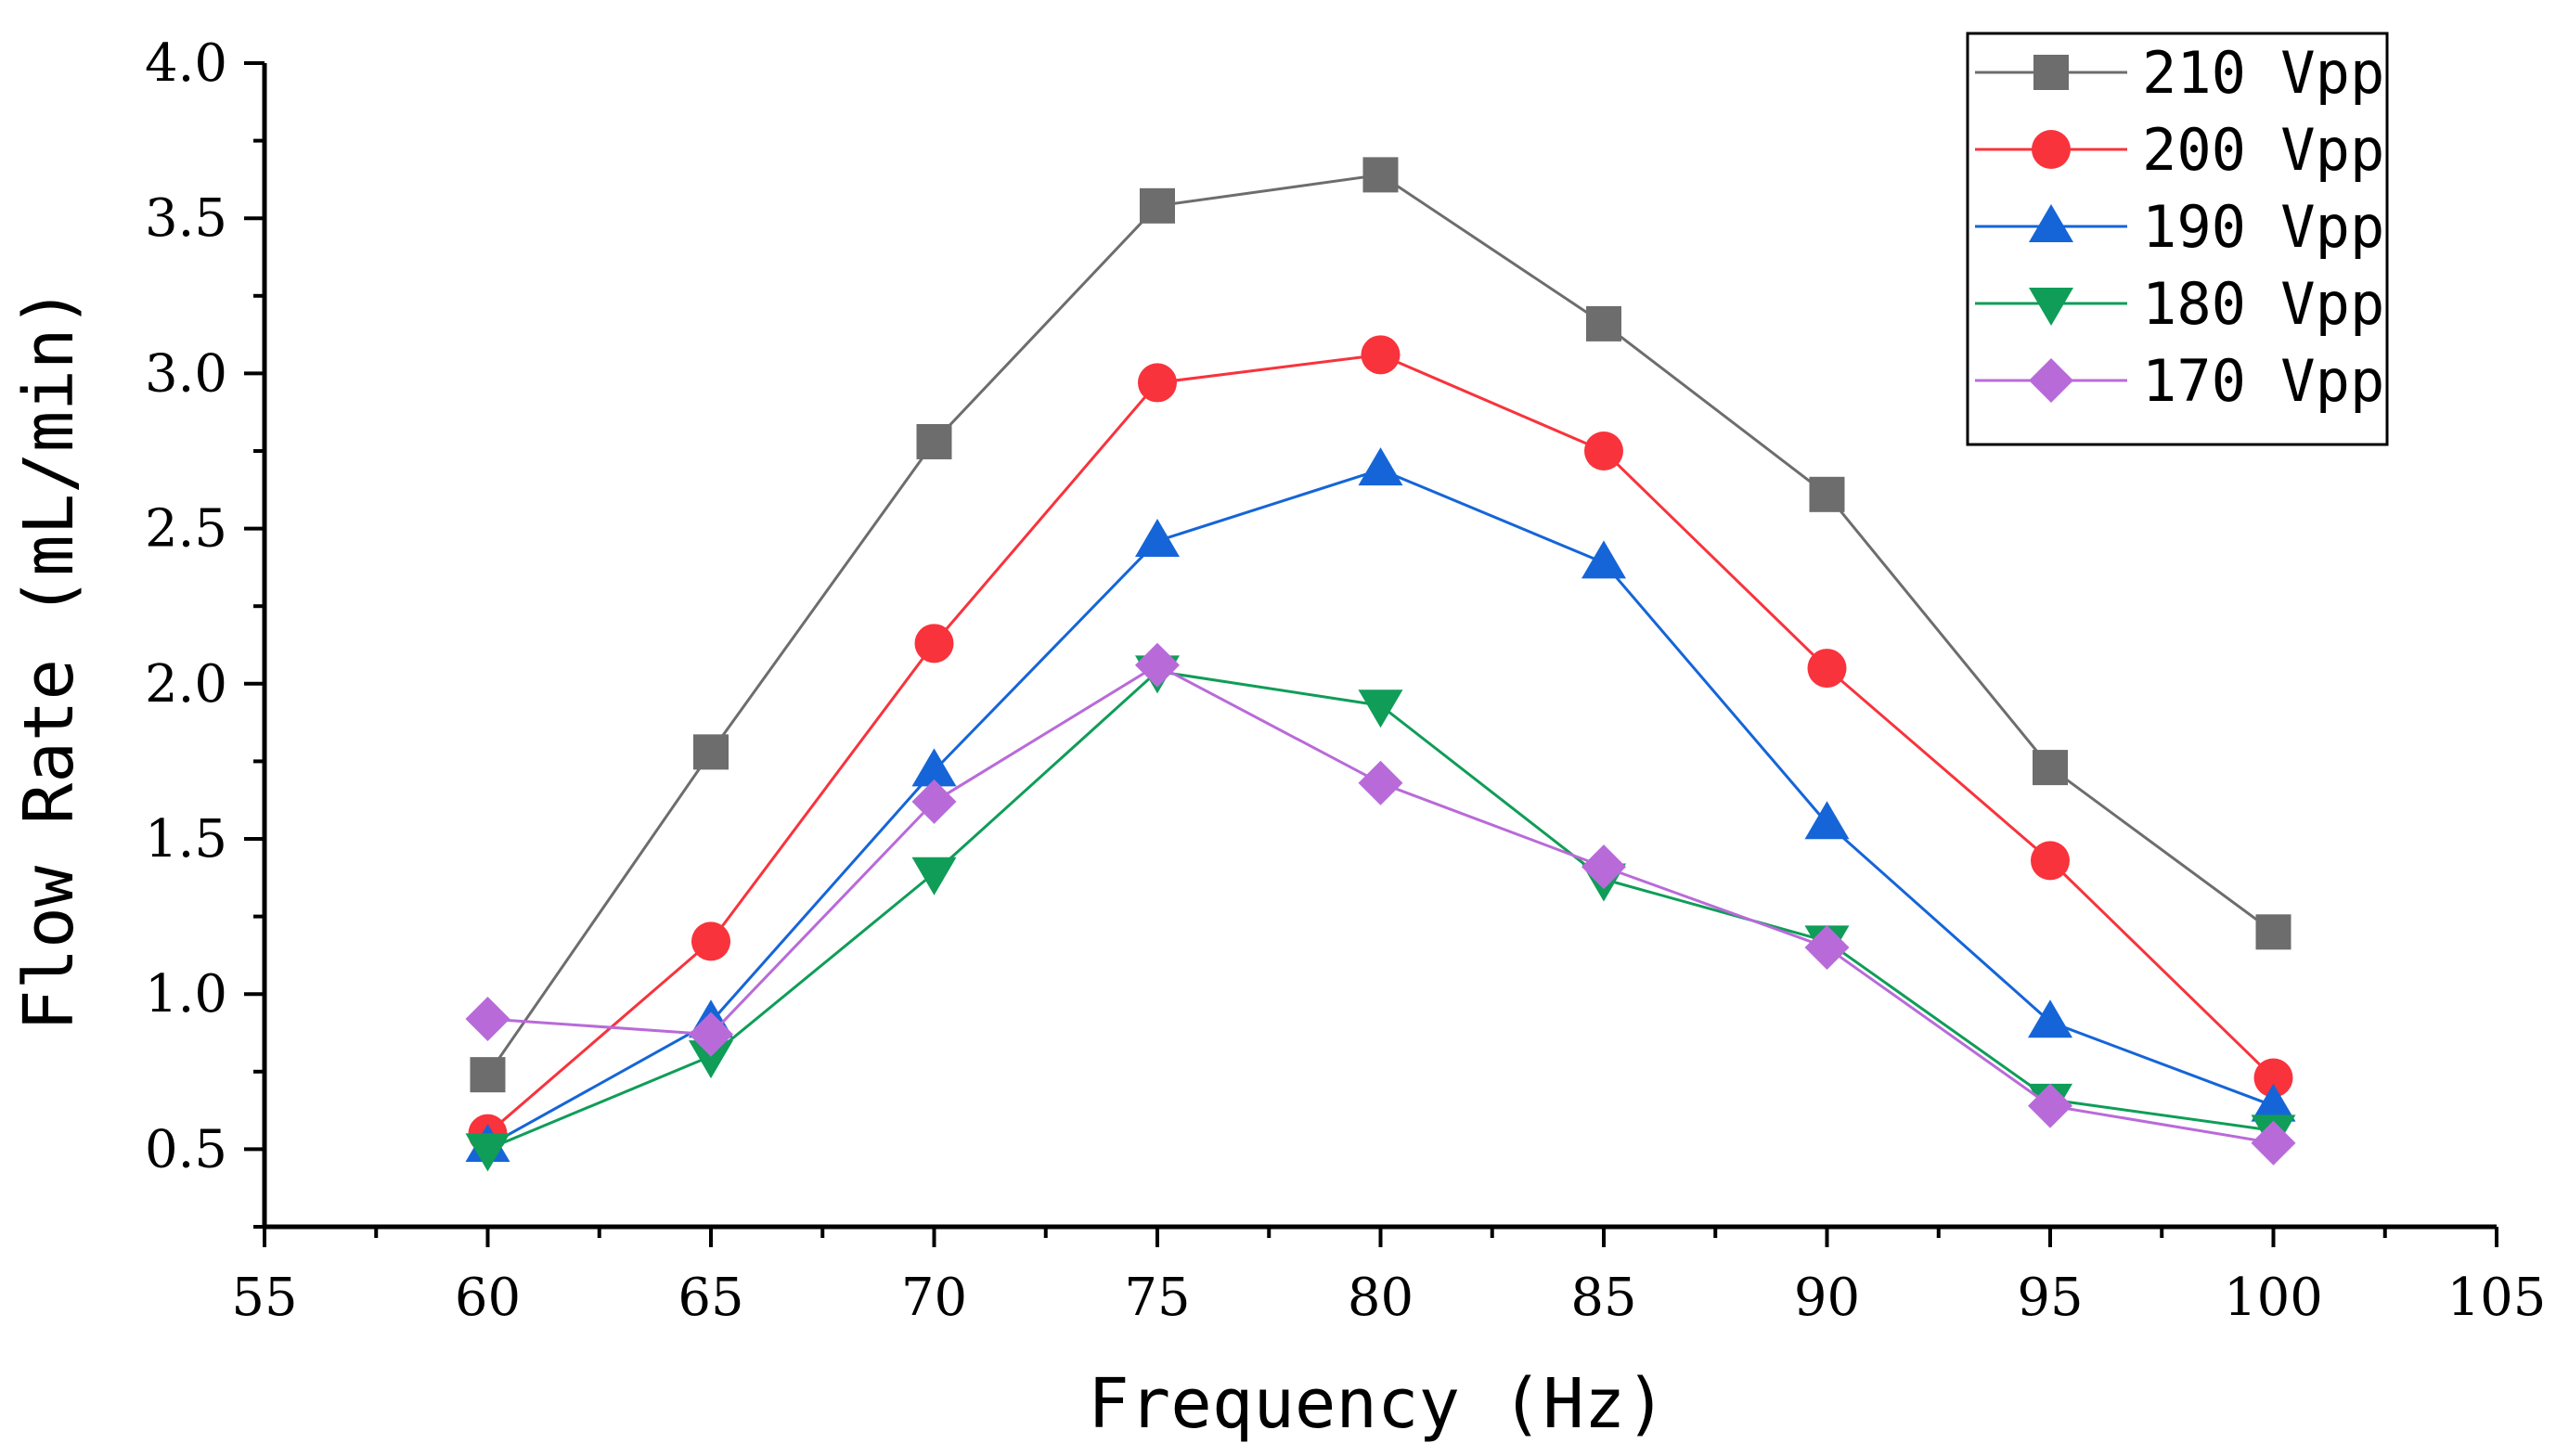 The image size is (2556, 1456). I want to click on x-tick-label: 60, so click(488, 1298).